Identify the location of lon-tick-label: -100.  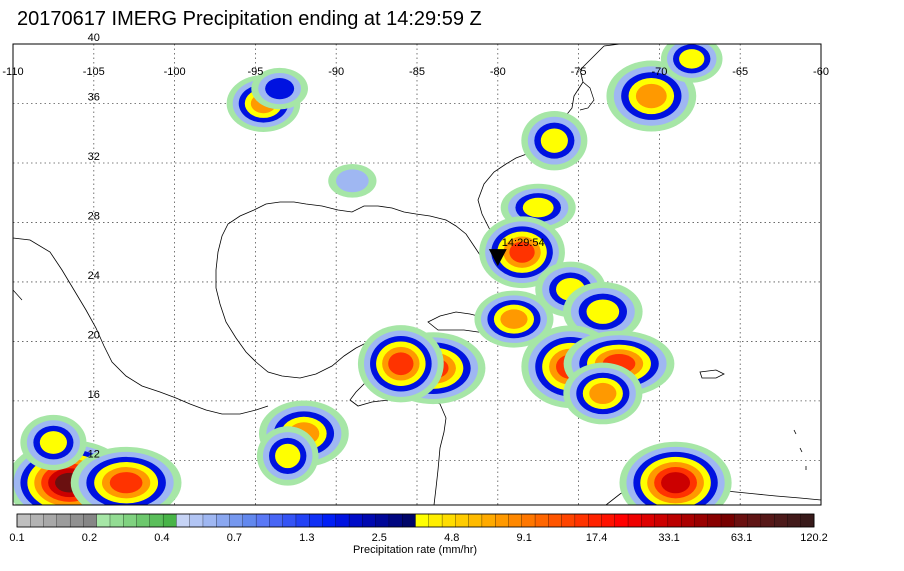
(175, 72).